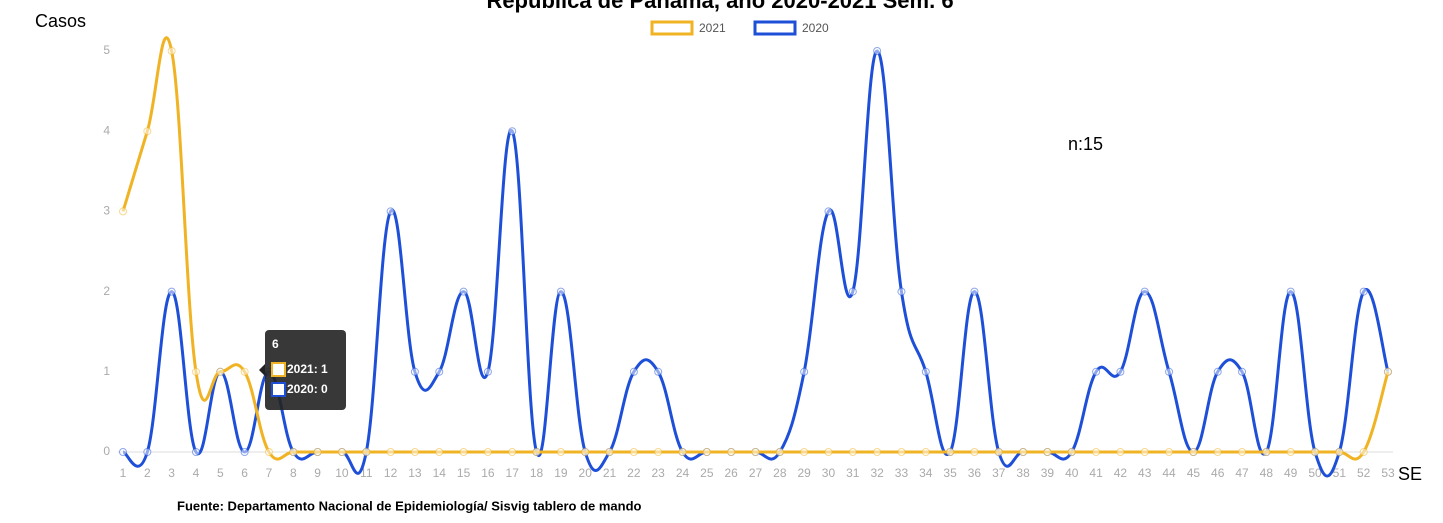 Image resolution: width=1443 pixels, height=523 pixels. What do you see at coordinates (815, 28) in the screenshot?
I see `legend-label: 2020` at bounding box center [815, 28].